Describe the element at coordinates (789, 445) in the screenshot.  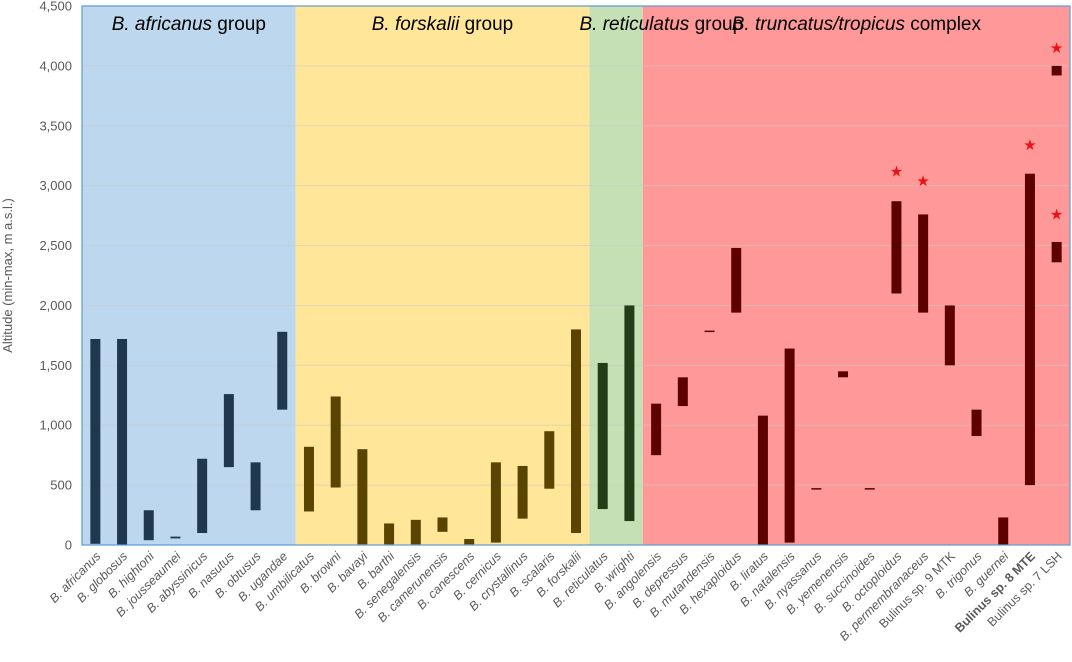
I see `range-bar-b-natalensis` at that location.